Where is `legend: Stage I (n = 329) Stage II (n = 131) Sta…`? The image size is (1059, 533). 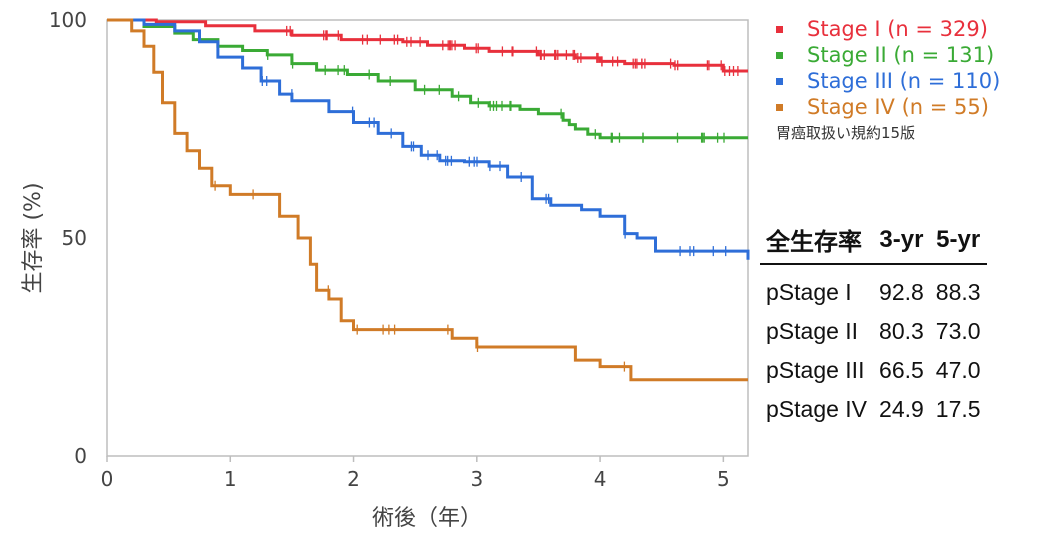 legend: Stage I (n = 329) Stage II (n = 131) Sta… is located at coordinates (888, 79).